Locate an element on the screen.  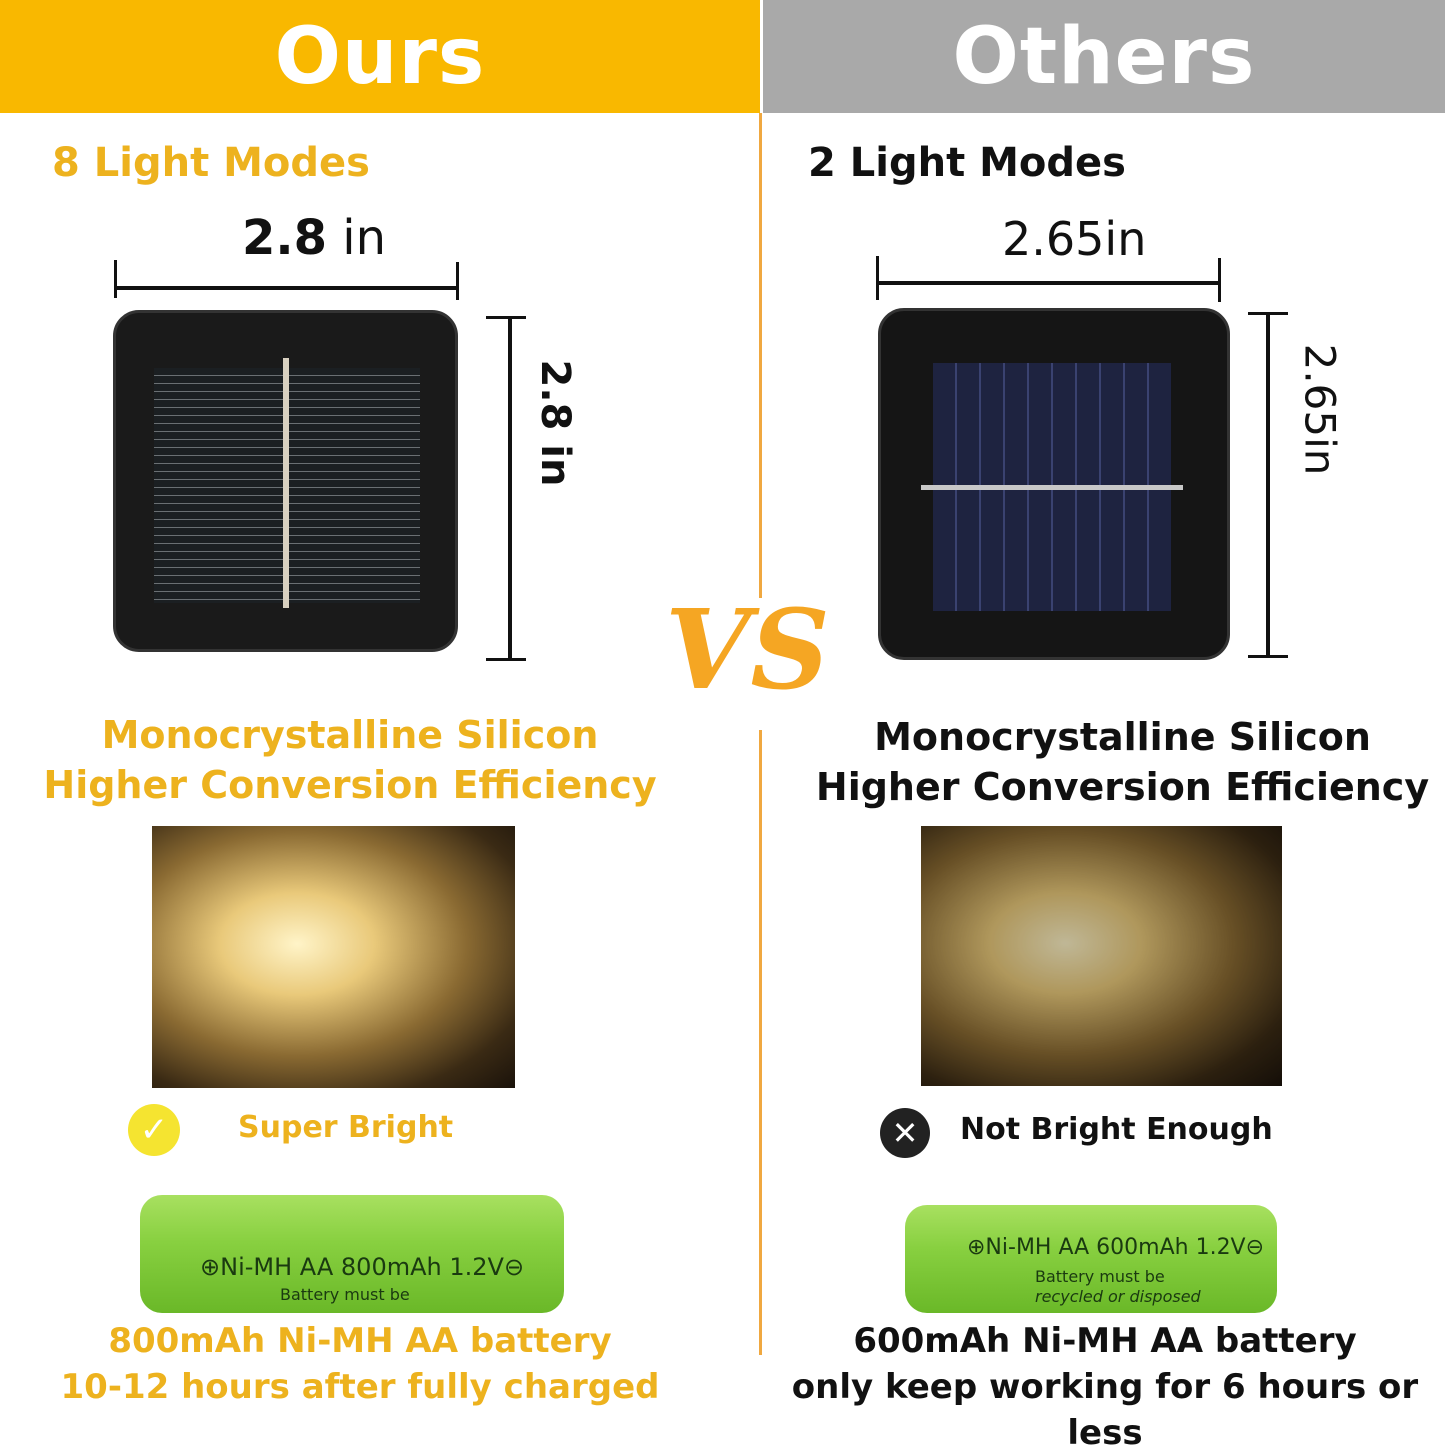
ours-width-label: 2.8 in is located at coordinates (314, 238).